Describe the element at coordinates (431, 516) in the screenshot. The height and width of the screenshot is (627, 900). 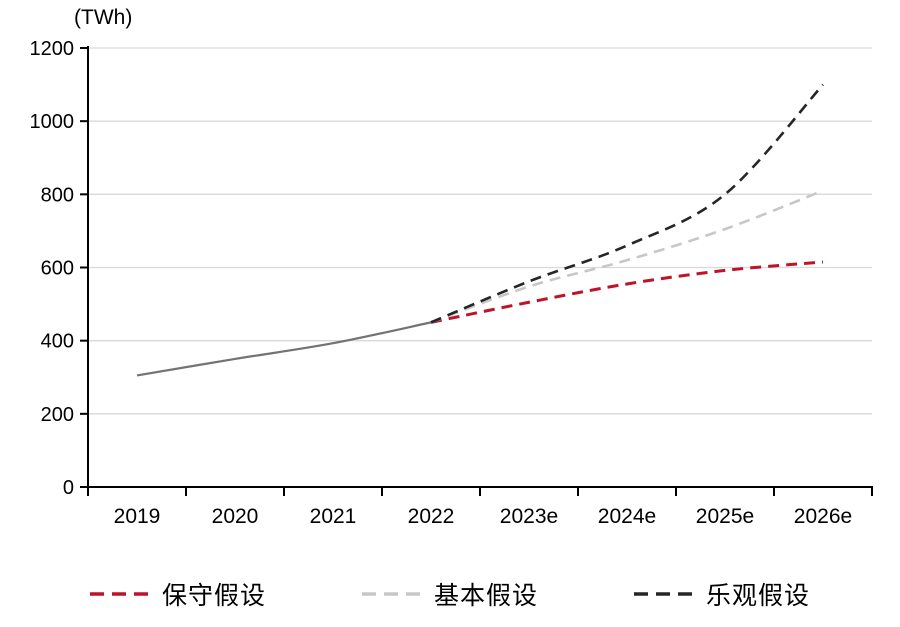
I see `x-tick-label: 2022` at that location.